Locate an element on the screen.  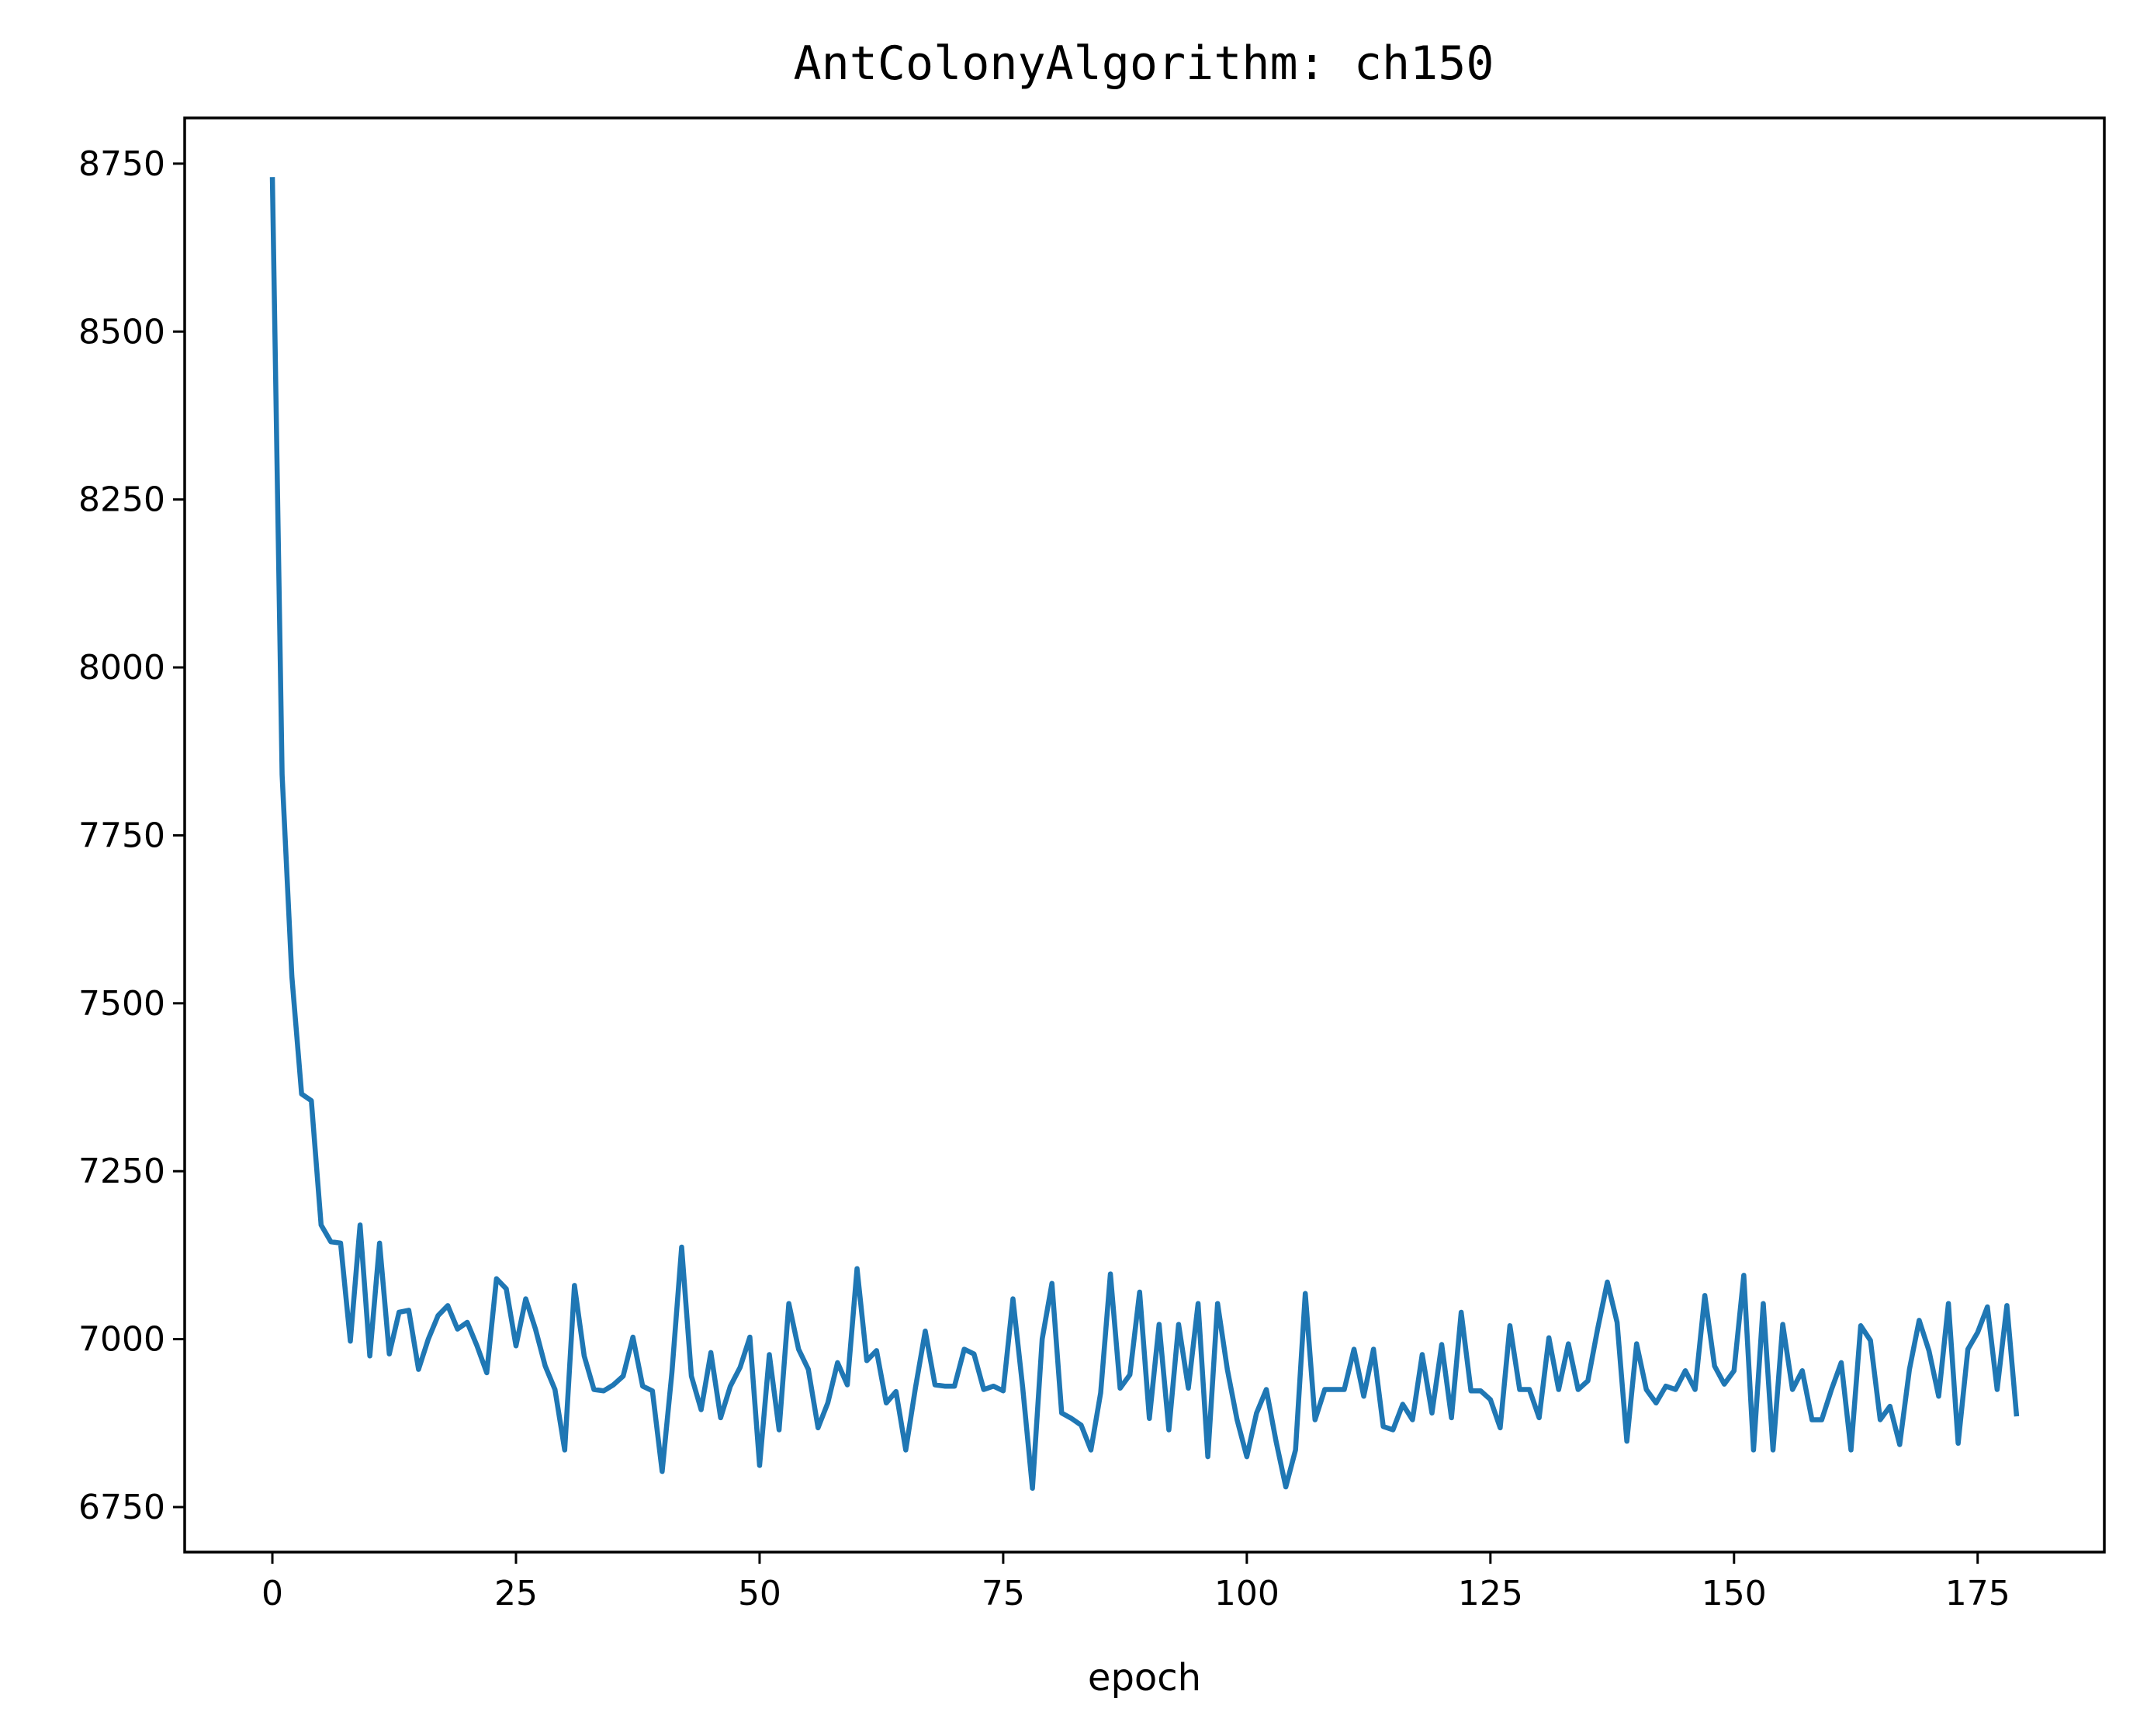
y-tick-label: 7500 is located at coordinates (121, 1004).